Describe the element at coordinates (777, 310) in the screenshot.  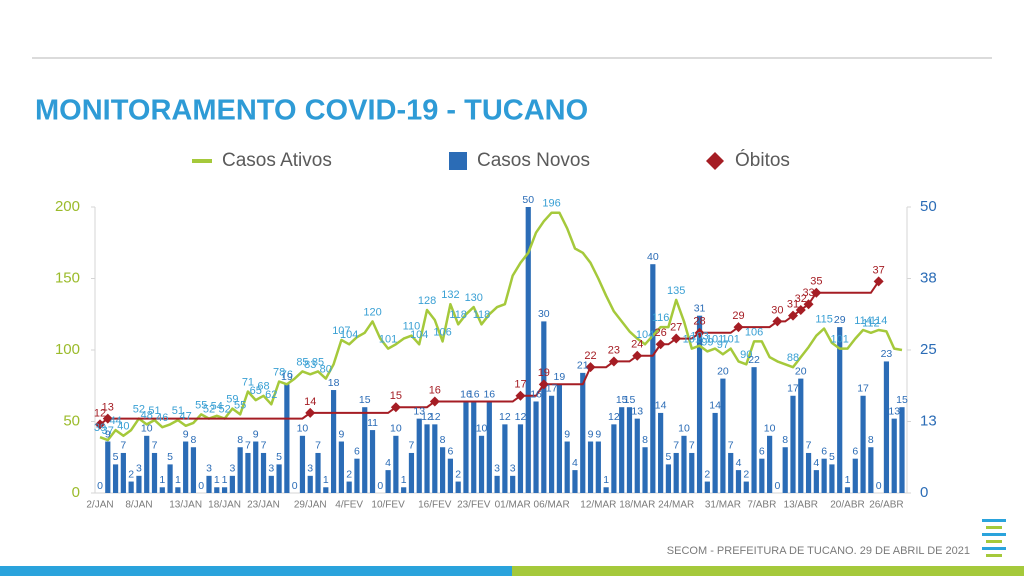
I see `marker-value-label: 30` at that location.